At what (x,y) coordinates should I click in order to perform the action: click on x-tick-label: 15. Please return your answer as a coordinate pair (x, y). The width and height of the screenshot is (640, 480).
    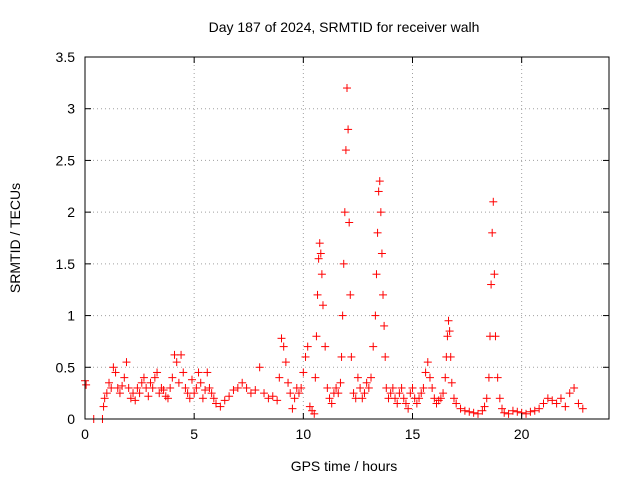
    Looking at the image, I should click on (413, 434).